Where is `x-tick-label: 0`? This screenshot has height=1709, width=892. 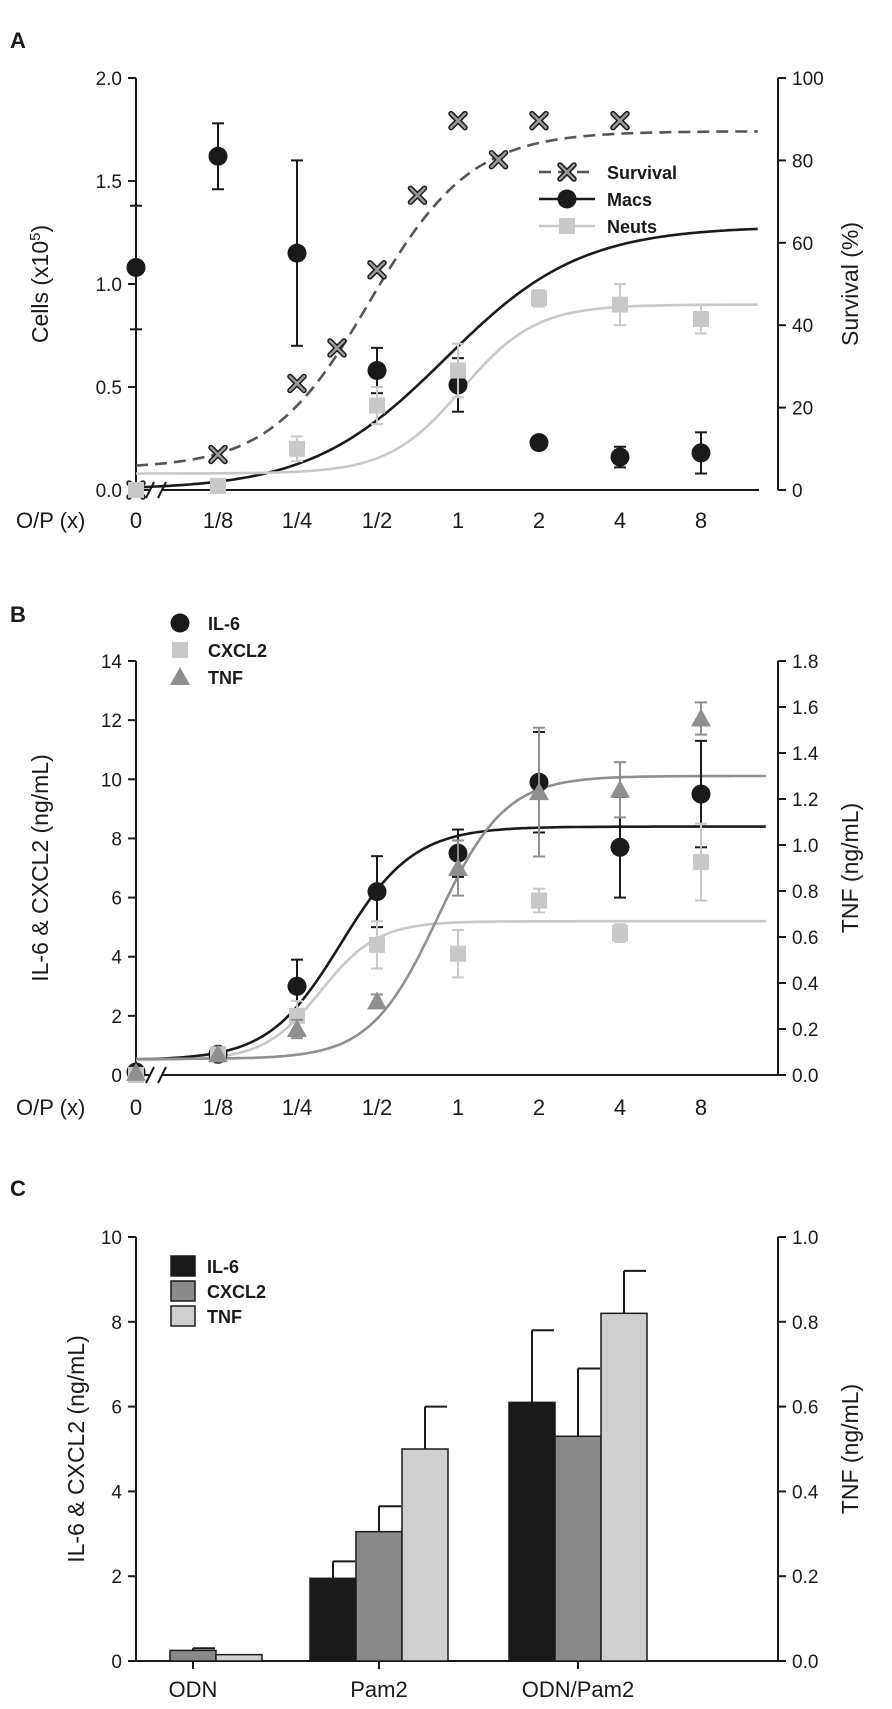
x-tick-label: 0 is located at coordinates (136, 1107).